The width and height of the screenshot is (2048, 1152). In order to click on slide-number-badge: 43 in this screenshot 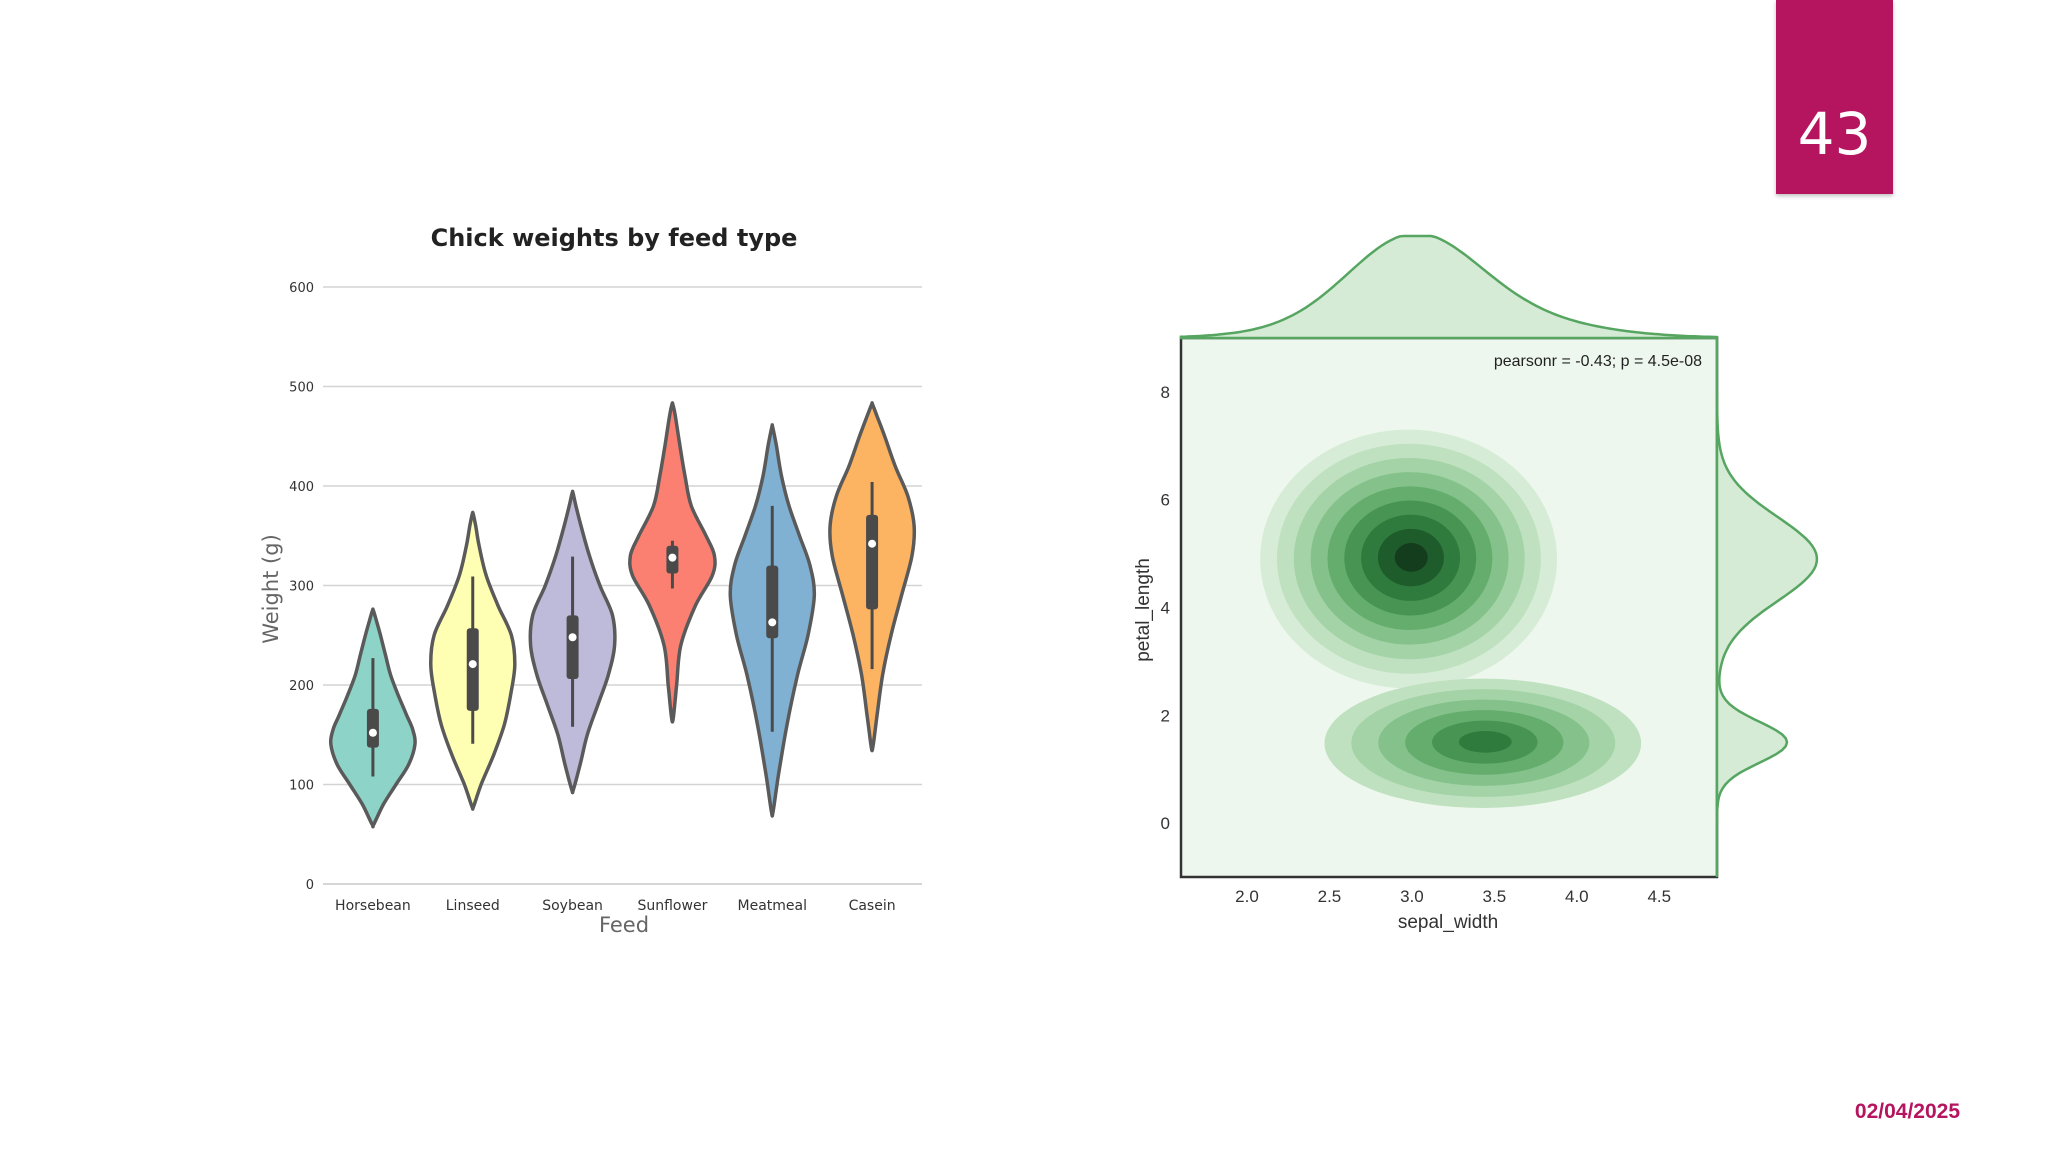, I will do `click(1834, 97)`.